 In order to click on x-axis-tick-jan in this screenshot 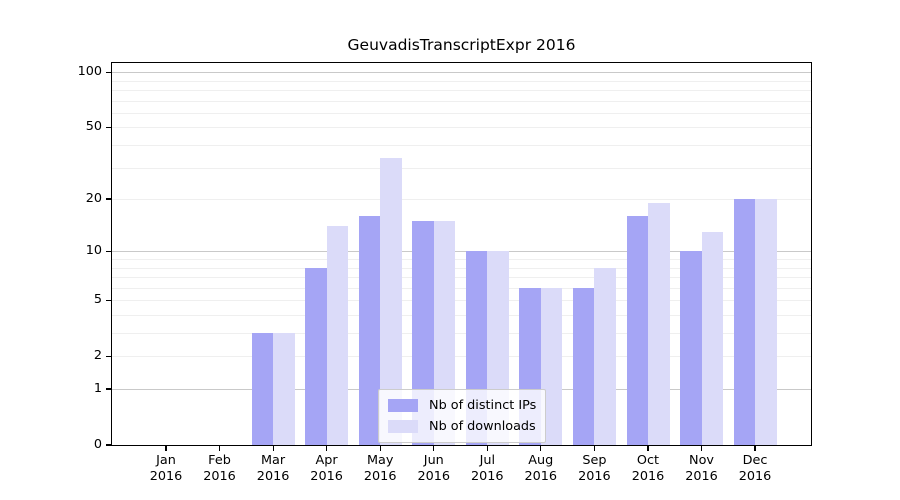, I will do `click(166, 448)`.